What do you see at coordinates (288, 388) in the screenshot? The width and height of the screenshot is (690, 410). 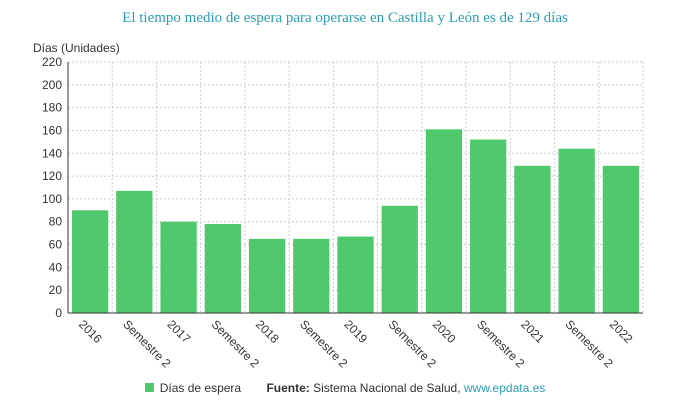 I see `source-label: Fuente:` at bounding box center [288, 388].